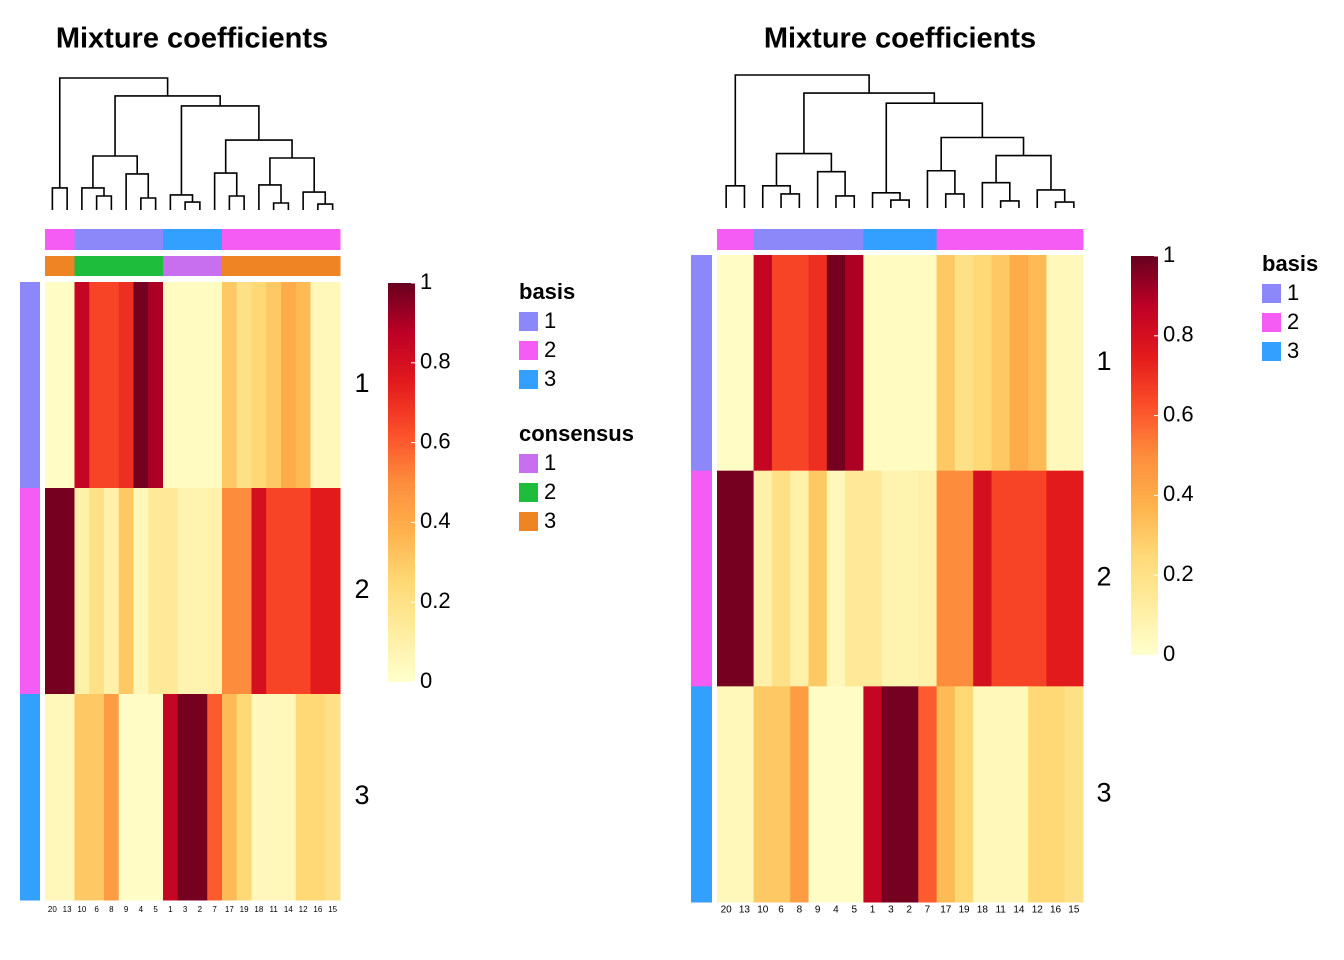 This screenshot has width=1344, height=960. What do you see at coordinates (401, 482) in the screenshot?
I see `colorbar` at bounding box center [401, 482].